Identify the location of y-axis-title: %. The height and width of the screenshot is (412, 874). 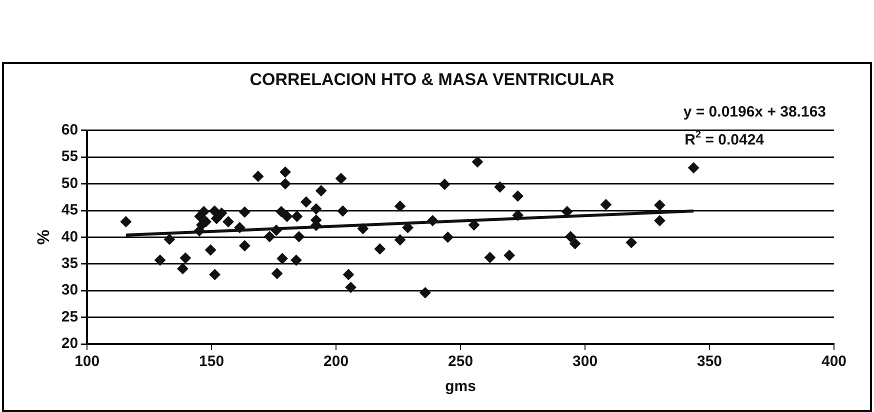
(43, 237).